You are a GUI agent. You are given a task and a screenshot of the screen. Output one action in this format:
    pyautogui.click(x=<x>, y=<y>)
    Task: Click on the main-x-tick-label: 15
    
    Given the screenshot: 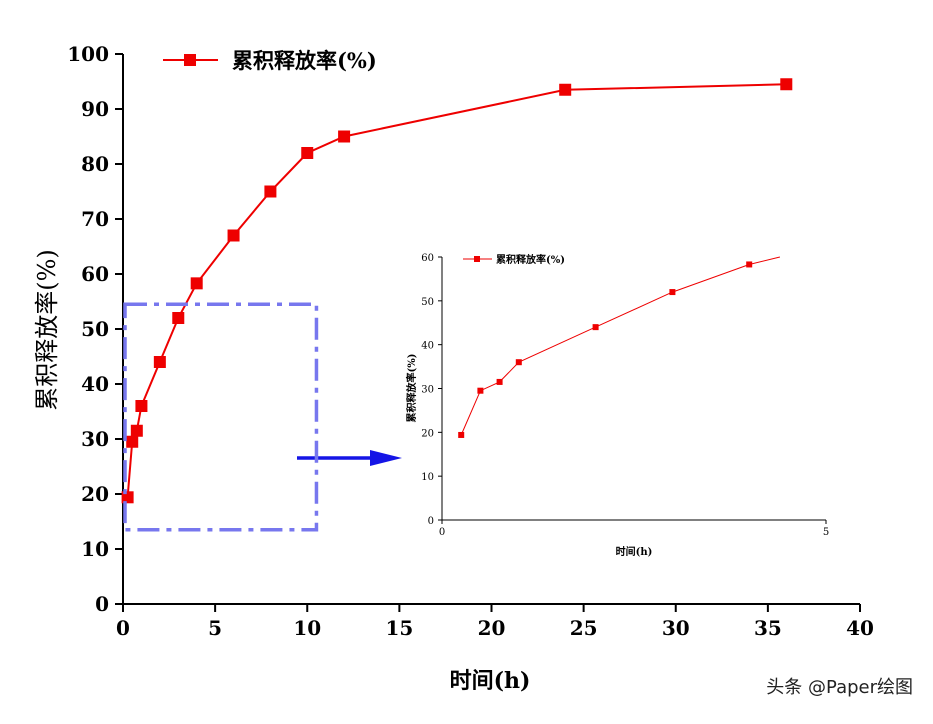 What is the action you would take?
    pyautogui.click(x=399, y=628)
    